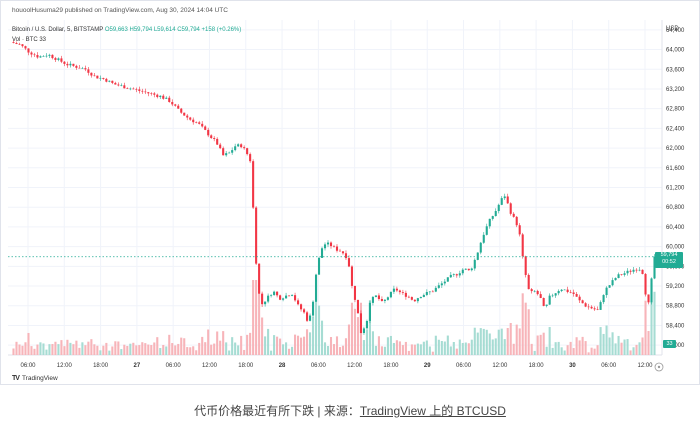  Describe the element at coordinates (675, 129) in the screenshot. I see `y-tick-label: 62,400` at that location.